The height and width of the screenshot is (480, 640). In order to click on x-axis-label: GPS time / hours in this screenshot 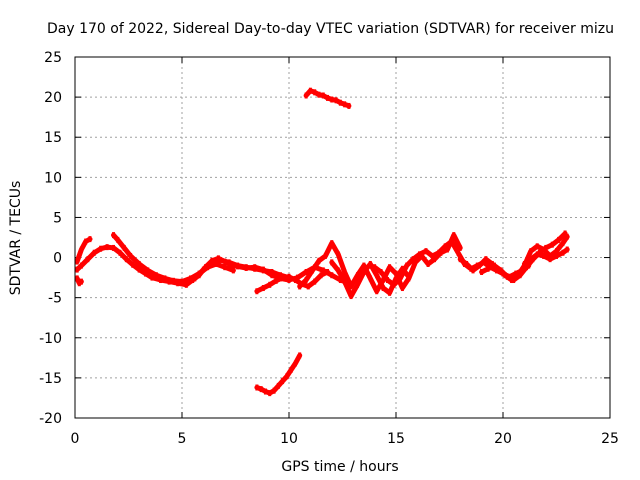, I will do `click(339, 467)`.